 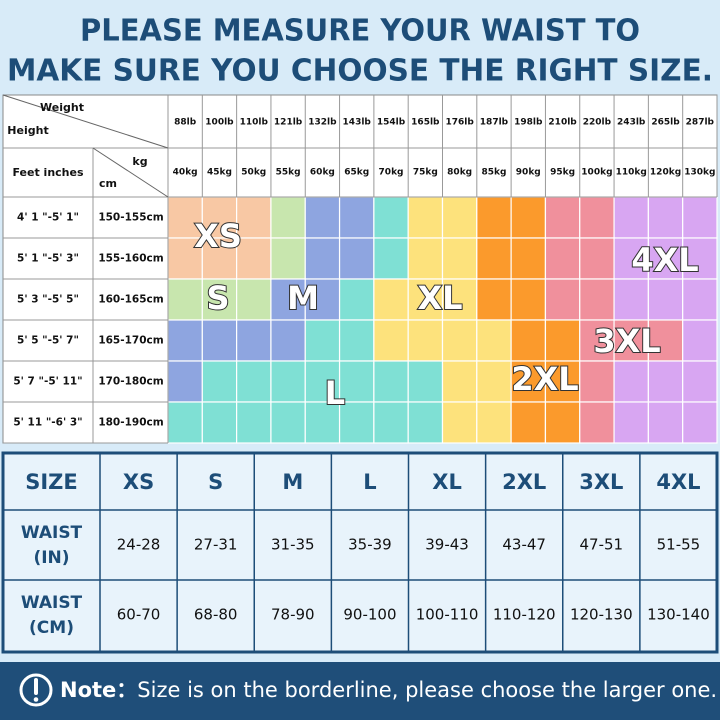 What do you see at coordinates (391, 123) in the screenshot?
I see `weight-lb: 154lb` at bounding box center [391, 123].